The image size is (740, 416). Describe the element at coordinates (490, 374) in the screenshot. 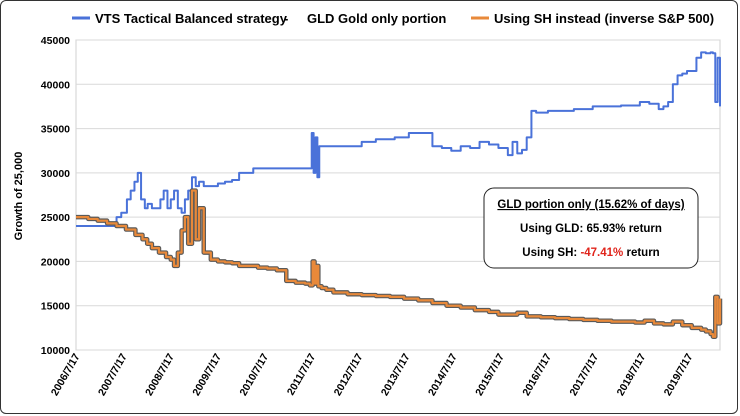

I see `x-tick-label: 2015/7/17` at that location.